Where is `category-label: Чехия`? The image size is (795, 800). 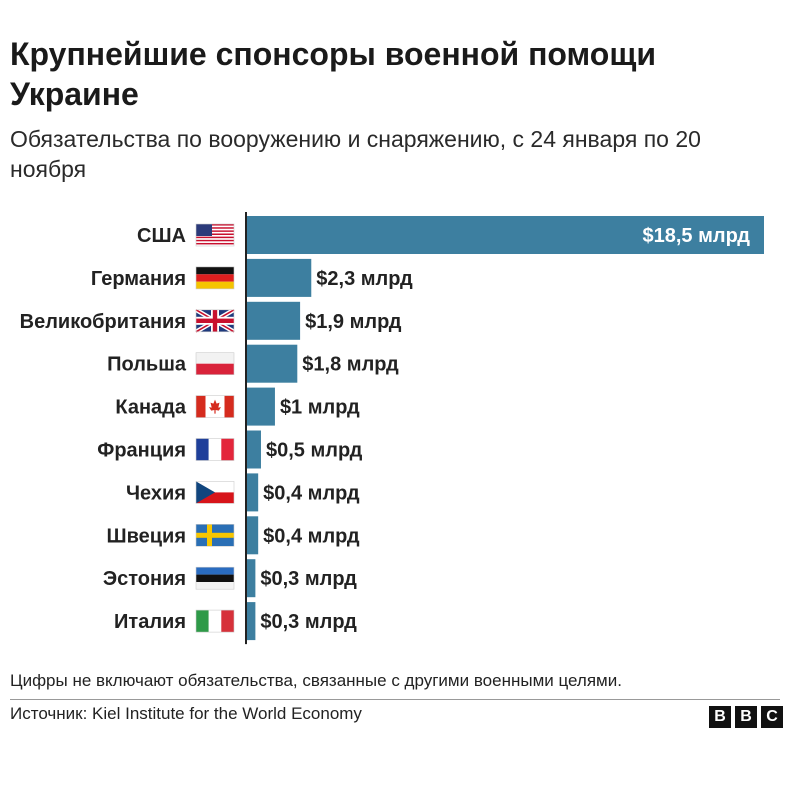
category-label: Чехия is located at coordinates (156, 493).